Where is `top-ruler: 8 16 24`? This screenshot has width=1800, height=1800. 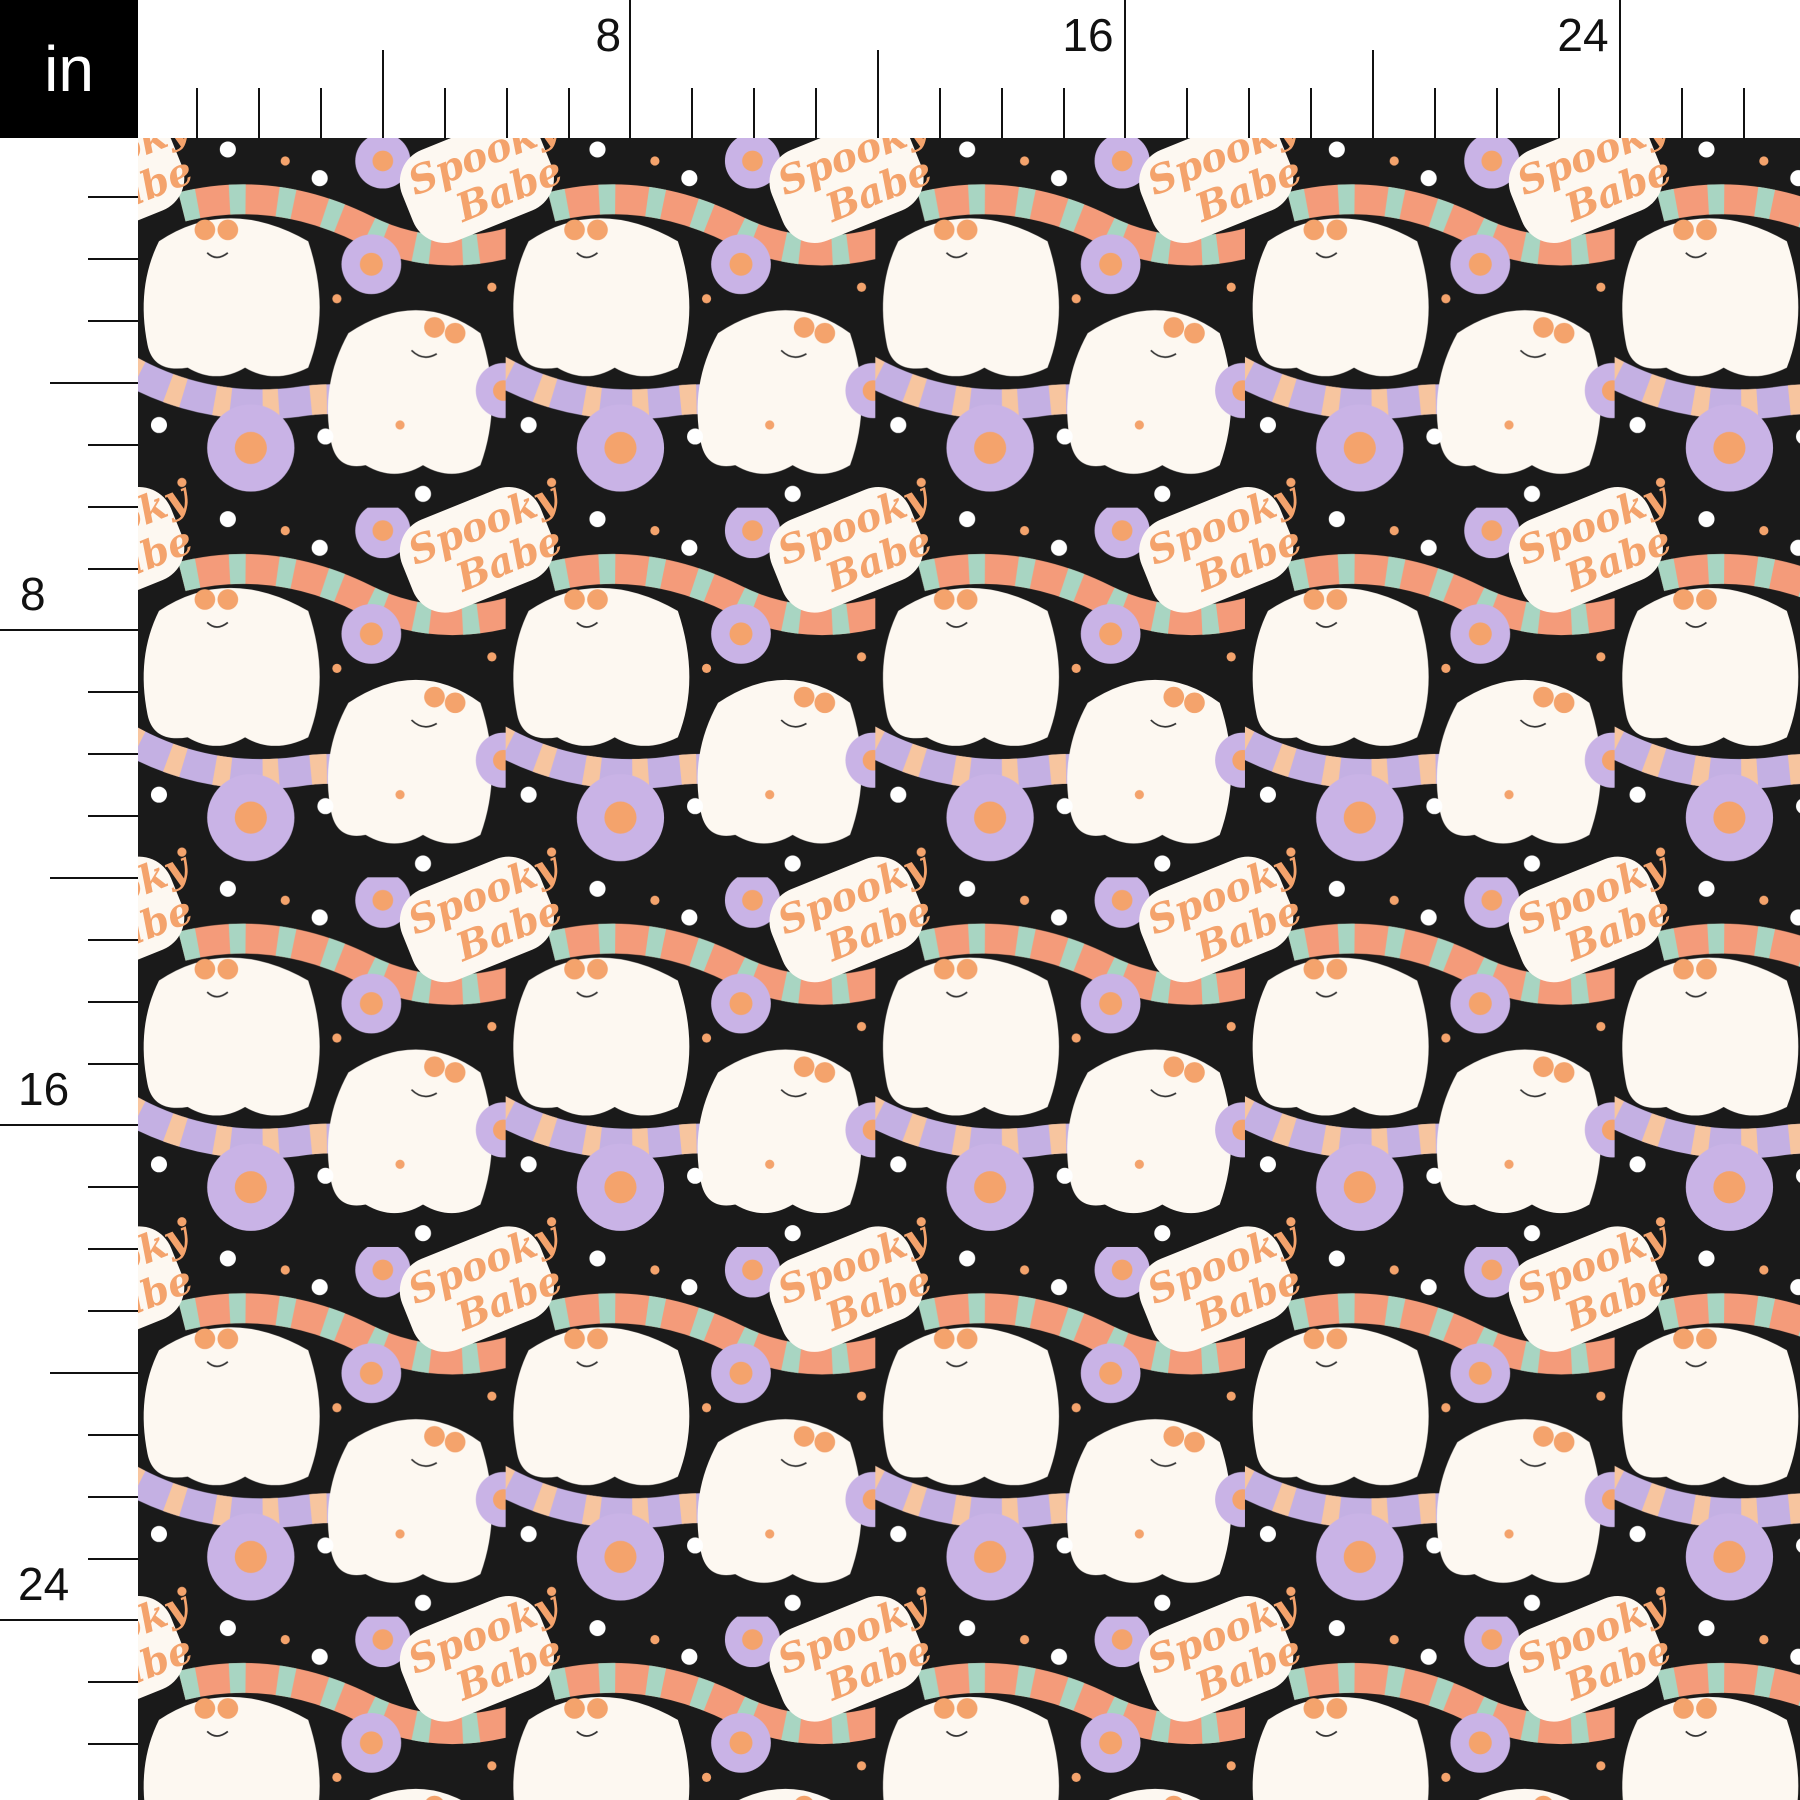 top-ruler: 8 16 24 is located at coordinates (969, 69).